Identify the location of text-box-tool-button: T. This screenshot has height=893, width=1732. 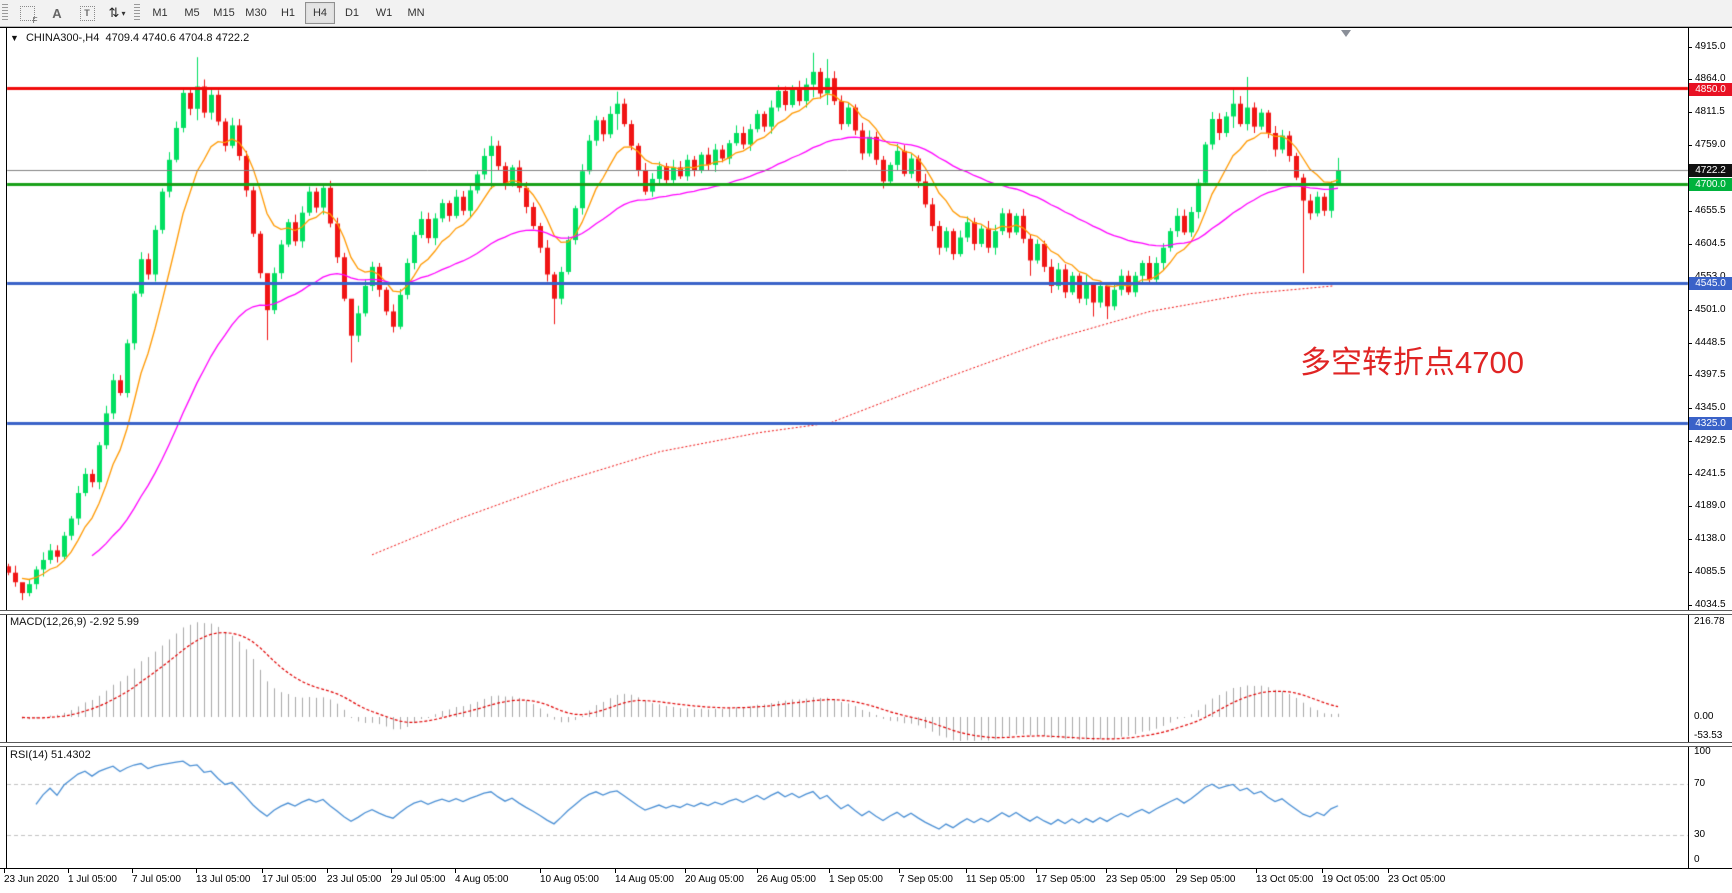
(87, 13).